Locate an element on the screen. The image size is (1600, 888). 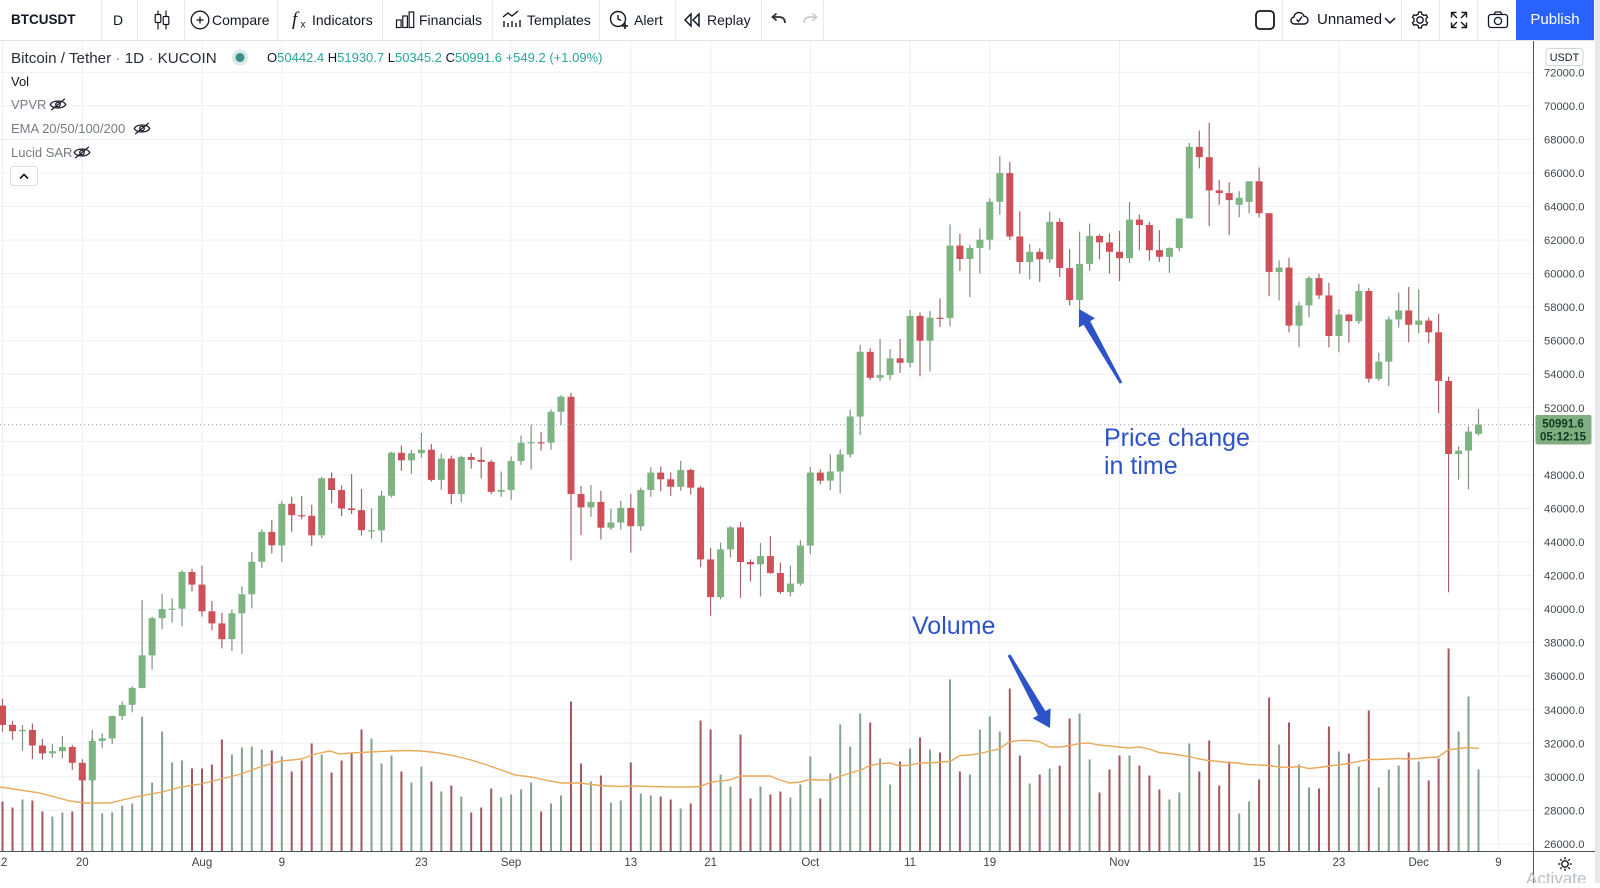
svg-text: 50991.6 is located at coordinates (1563, 425).